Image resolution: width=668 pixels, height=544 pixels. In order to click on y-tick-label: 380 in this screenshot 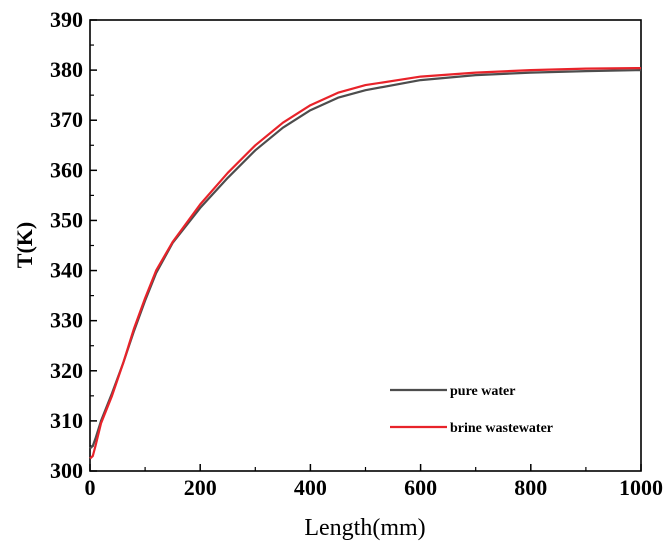, I will do `click(66, 69)`.